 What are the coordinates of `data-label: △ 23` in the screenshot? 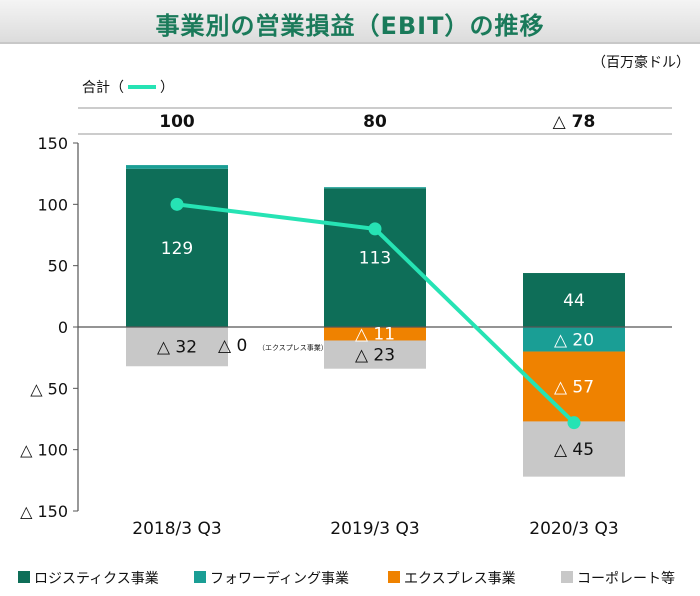 It's located at (375, 356).